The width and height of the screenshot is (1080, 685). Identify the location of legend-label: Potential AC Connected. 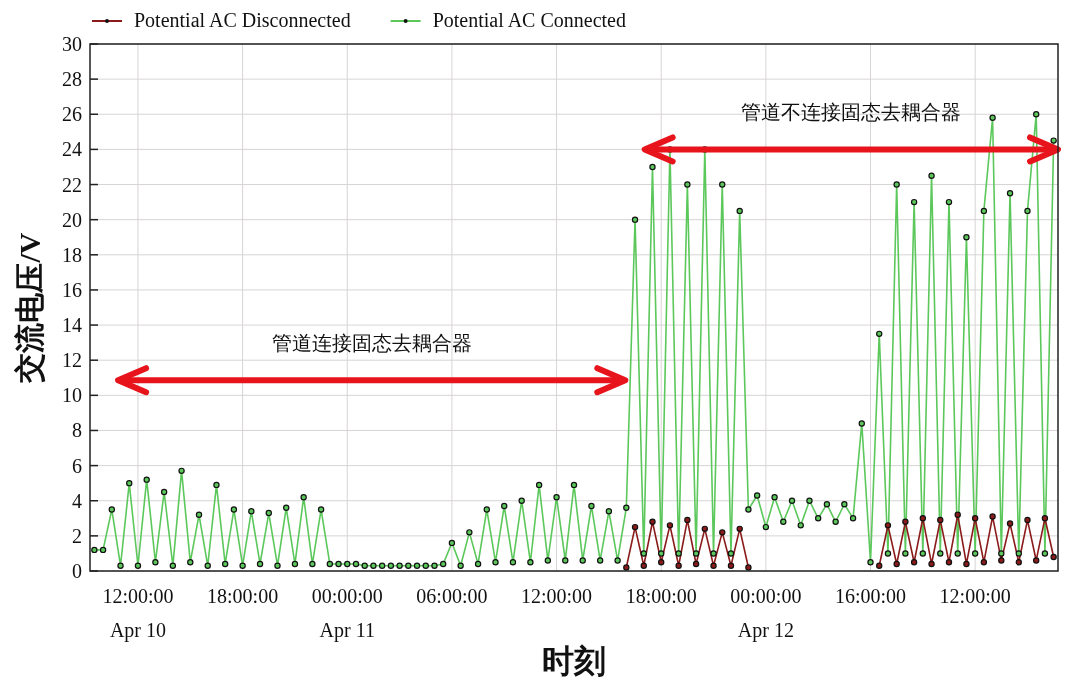
(529, 20).